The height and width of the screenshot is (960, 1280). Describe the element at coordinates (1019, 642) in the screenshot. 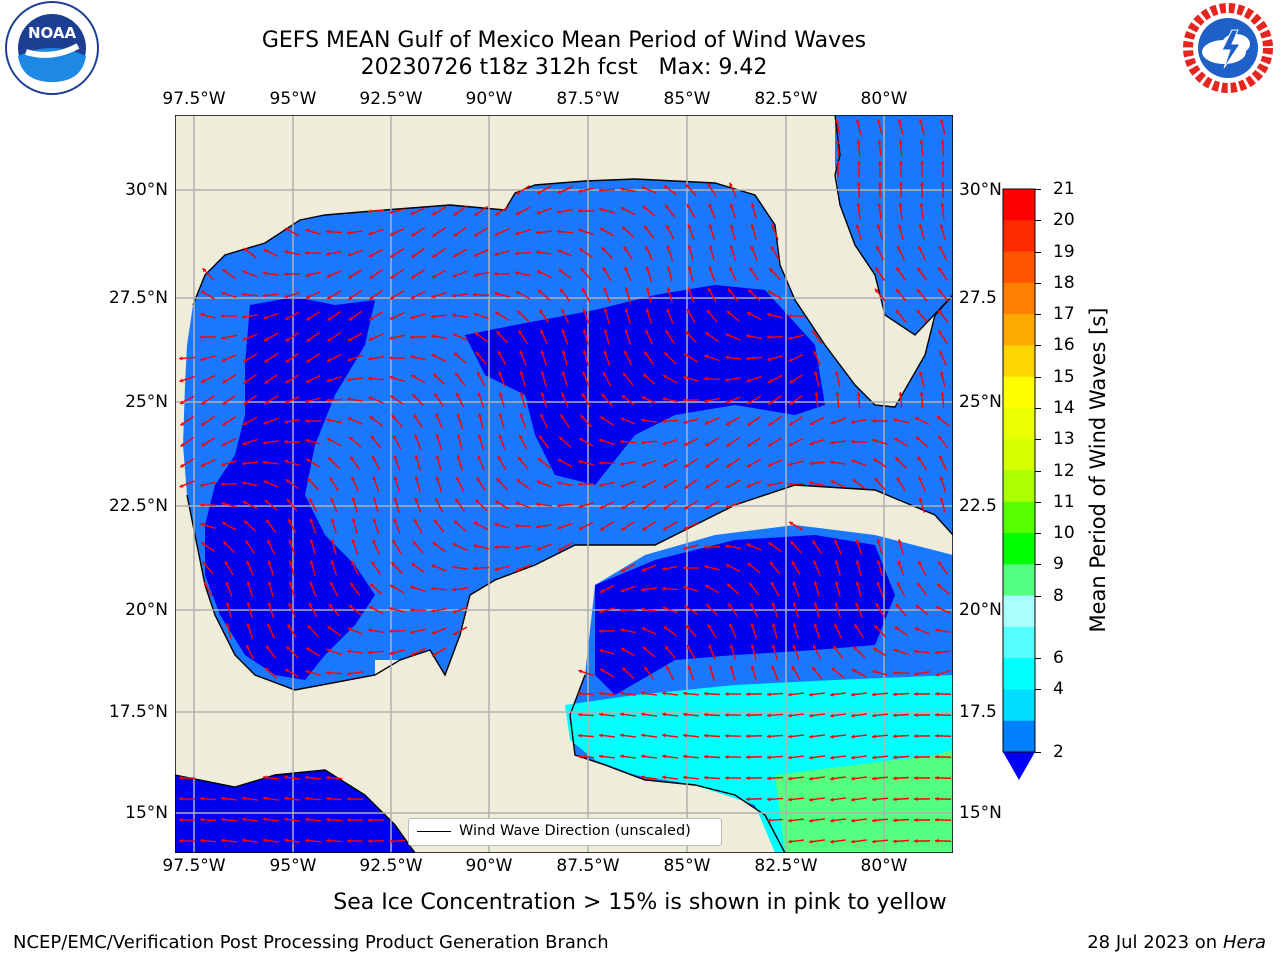

I see `colorbar-band` at that location.